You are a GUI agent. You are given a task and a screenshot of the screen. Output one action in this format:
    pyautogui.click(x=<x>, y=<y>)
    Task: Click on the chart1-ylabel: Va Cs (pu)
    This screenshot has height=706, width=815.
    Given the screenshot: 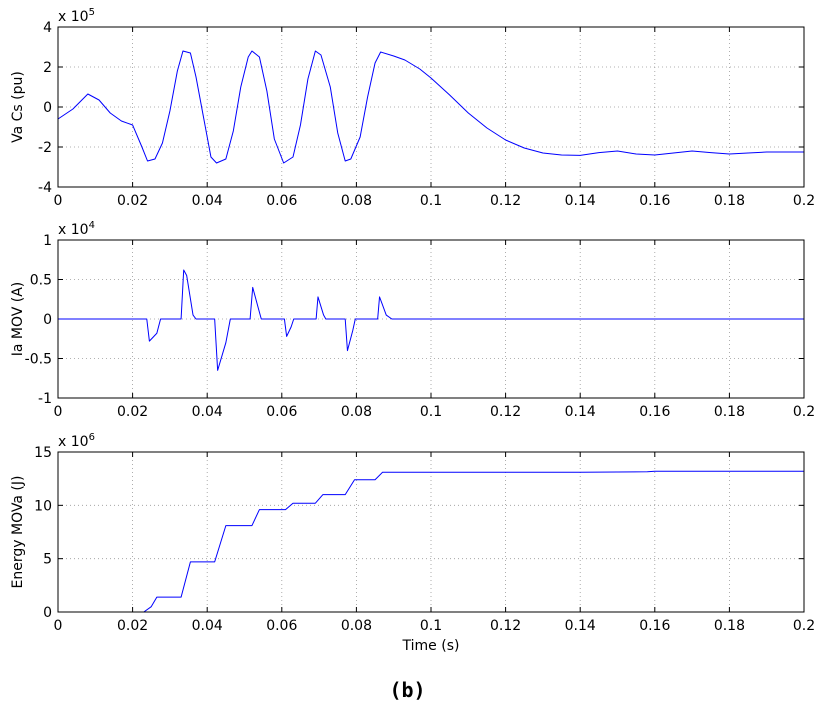 What is the action you would take?
    pyautogui.click(x=18, y=107)
    